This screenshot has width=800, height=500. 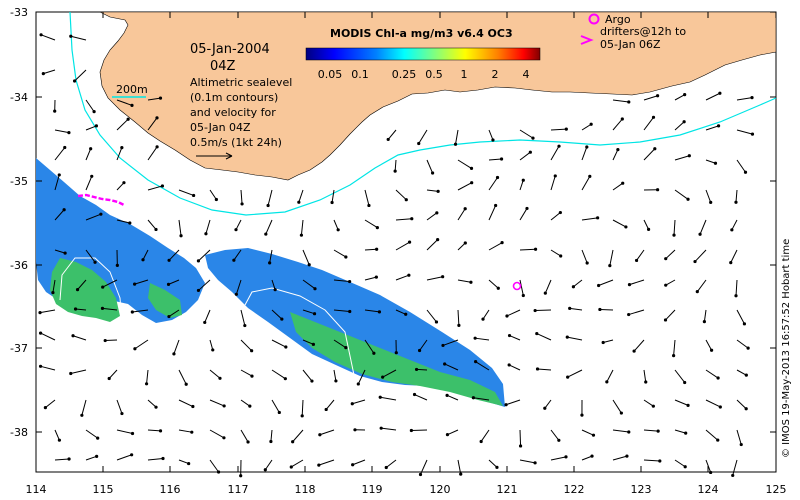 I want to click on lat-tick-label: -37, so click(x=19, y=348).